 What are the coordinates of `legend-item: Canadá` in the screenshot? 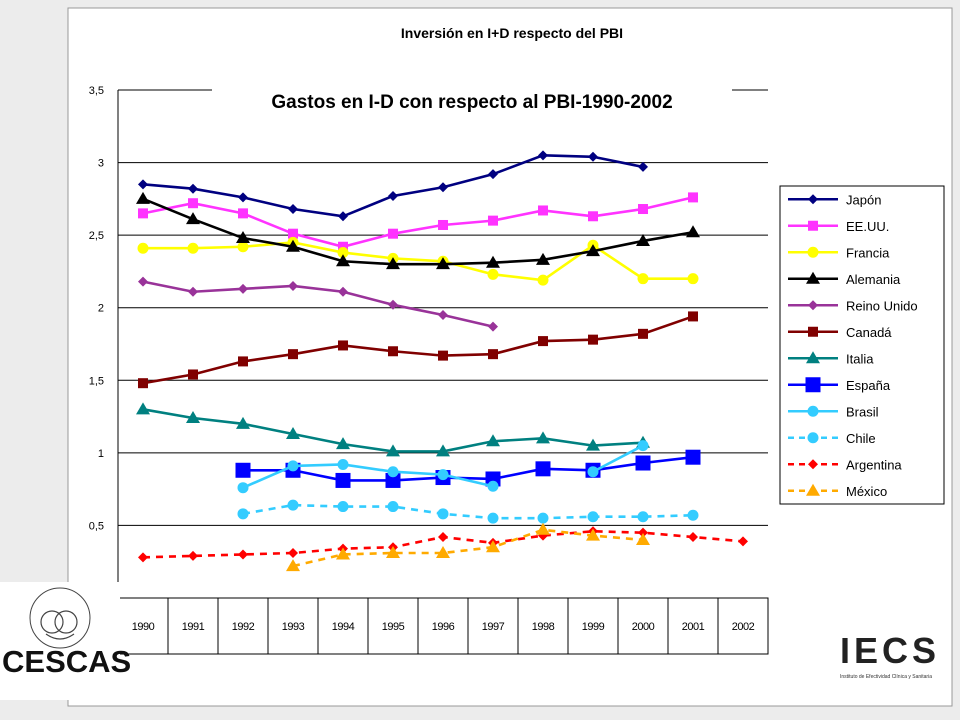 It's located at (840, 332).